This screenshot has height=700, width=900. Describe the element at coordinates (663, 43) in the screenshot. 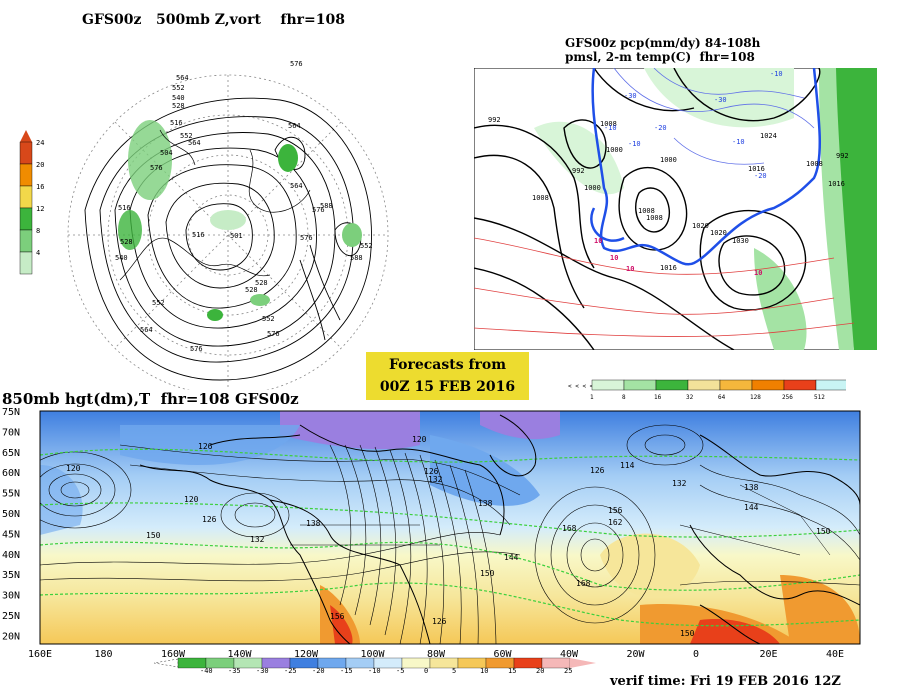

I see `pcp-title-line1: GFS00z pcp(mm/dy) 84-108h` at that location.